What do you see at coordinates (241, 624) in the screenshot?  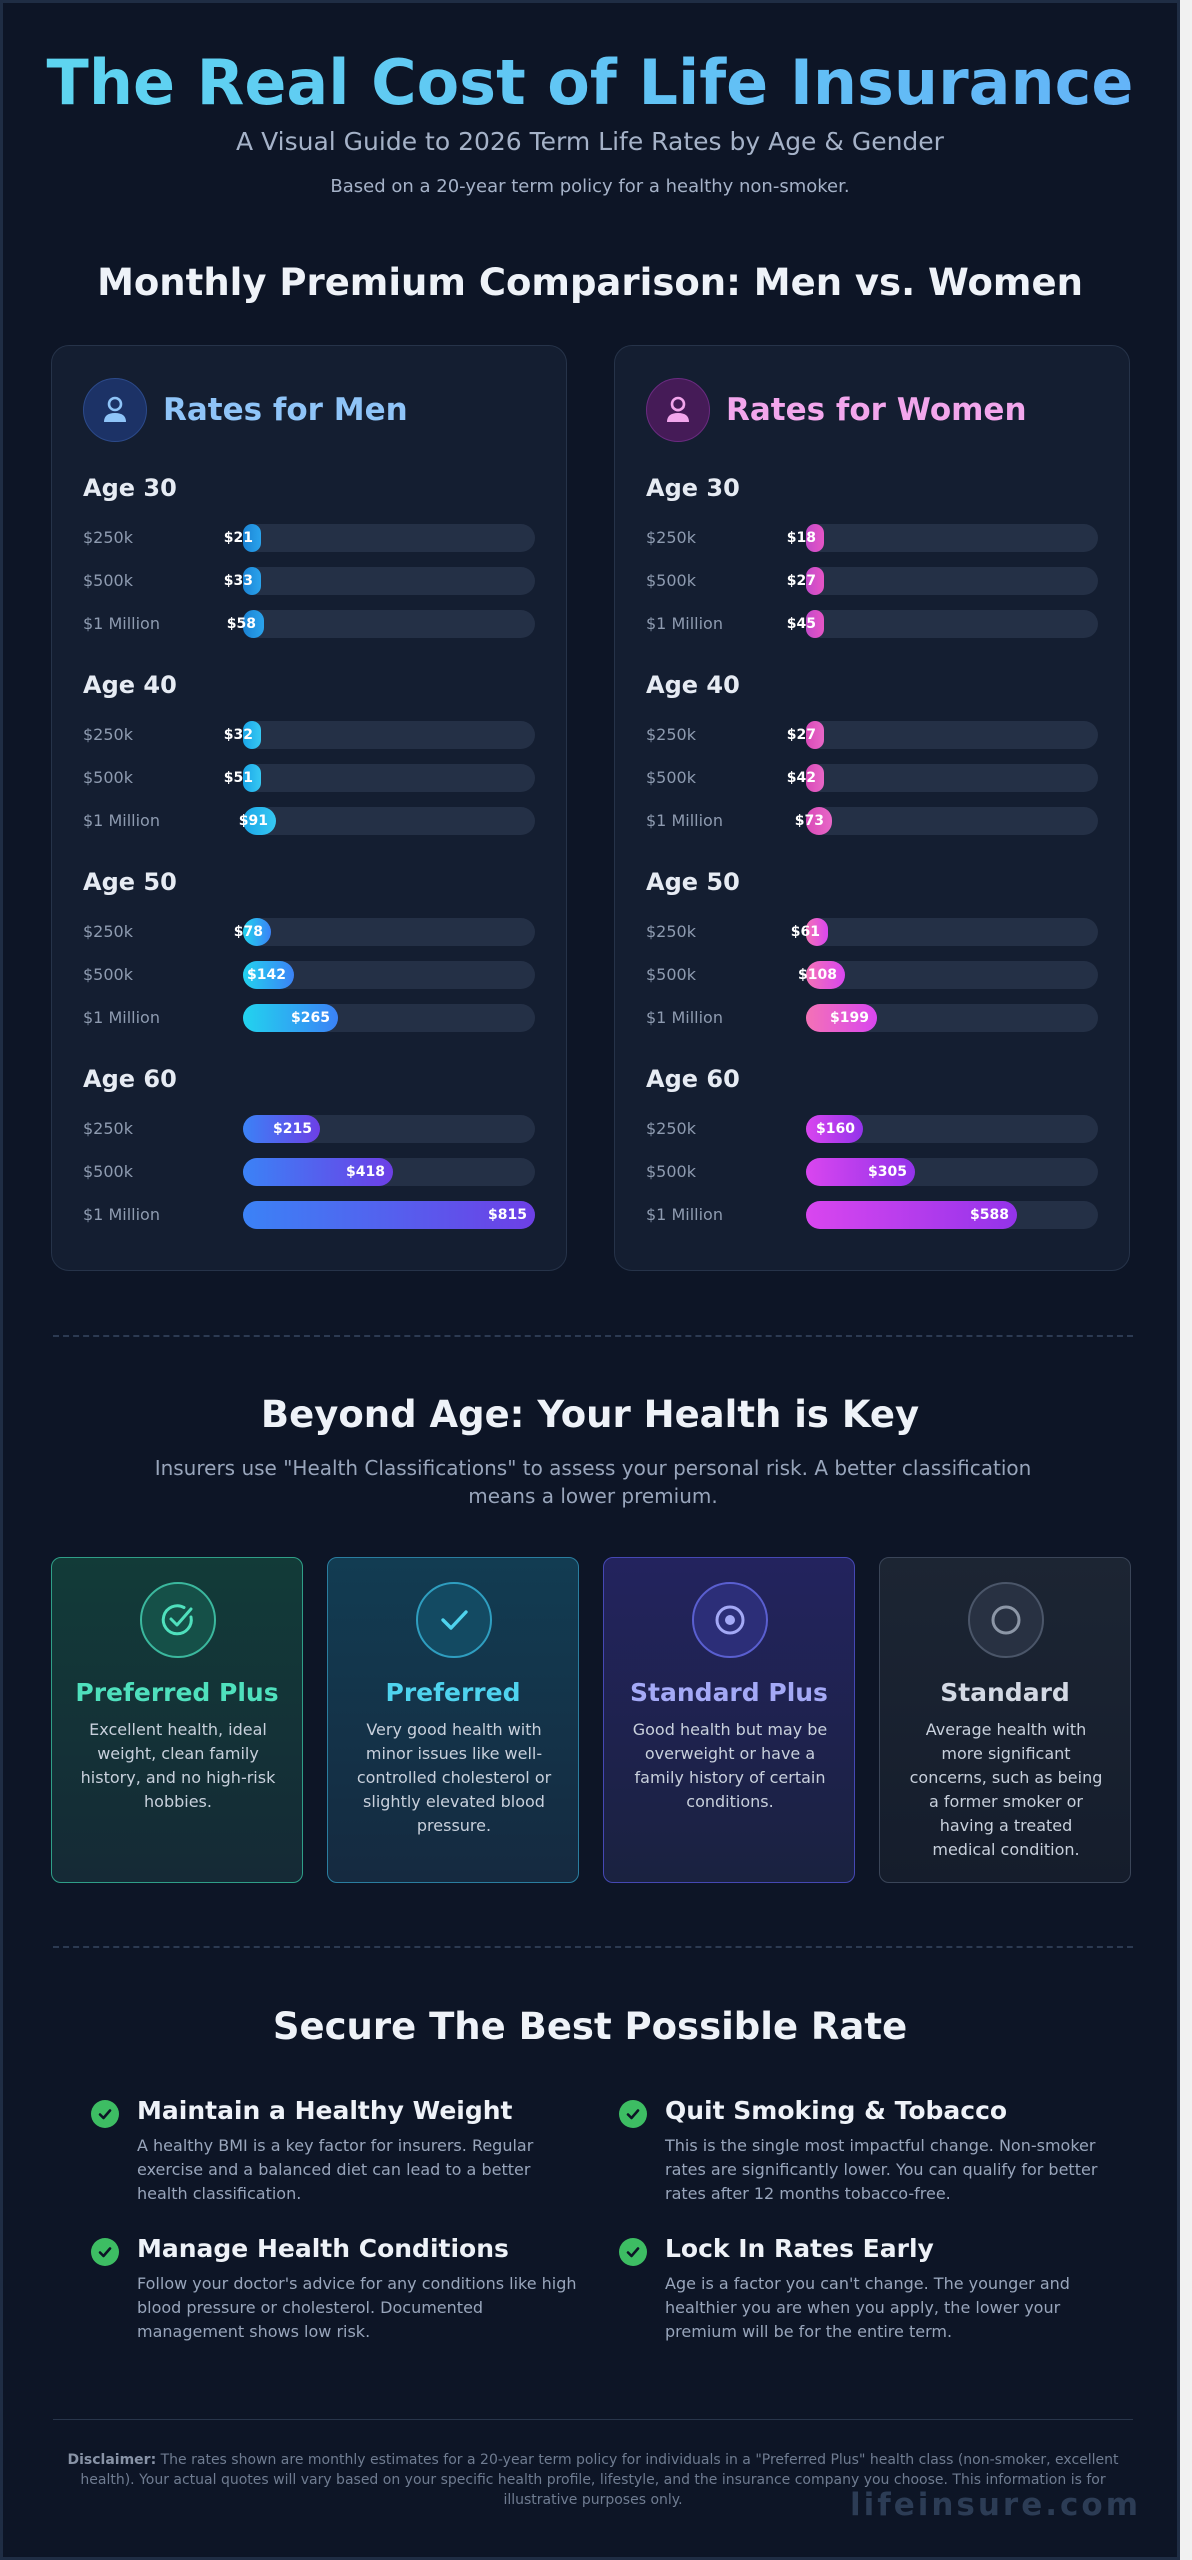 I see `rate-bar-value: $58` at bounding box center [241, 624].